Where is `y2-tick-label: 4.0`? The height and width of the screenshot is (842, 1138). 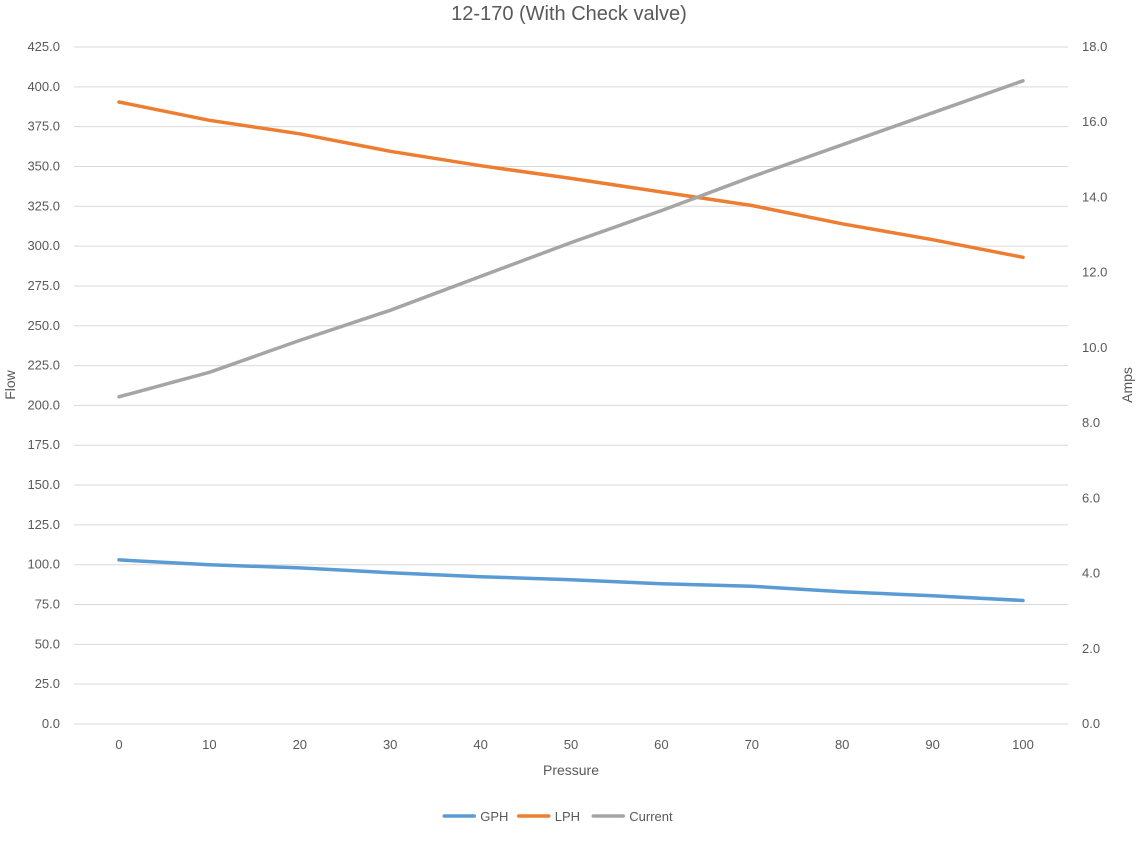 y2-tick-label: 4.0 is located at coordinates (1091, 573).